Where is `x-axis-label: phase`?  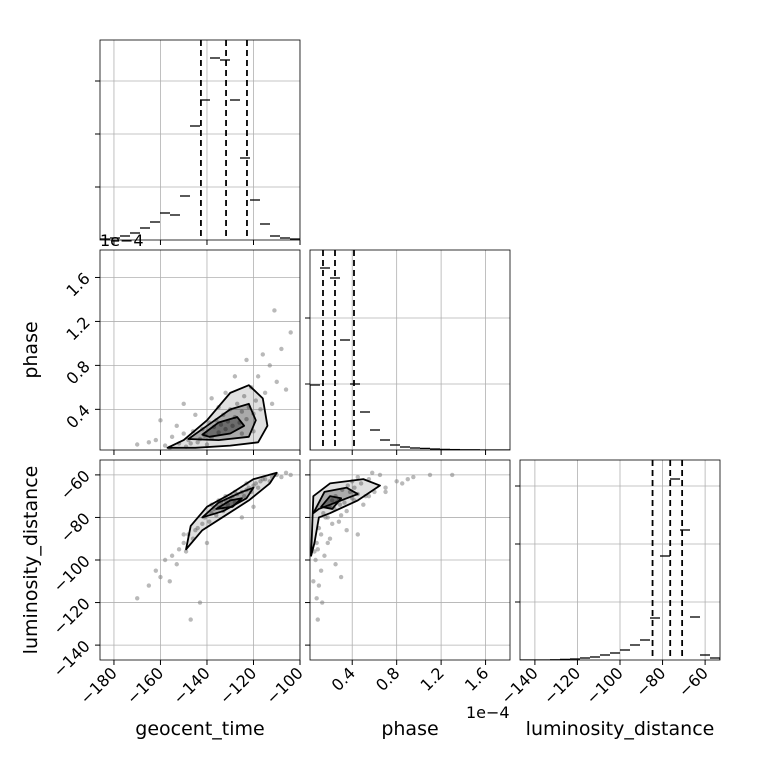
x-axis-label: phase is located at coordinates (409, 729).